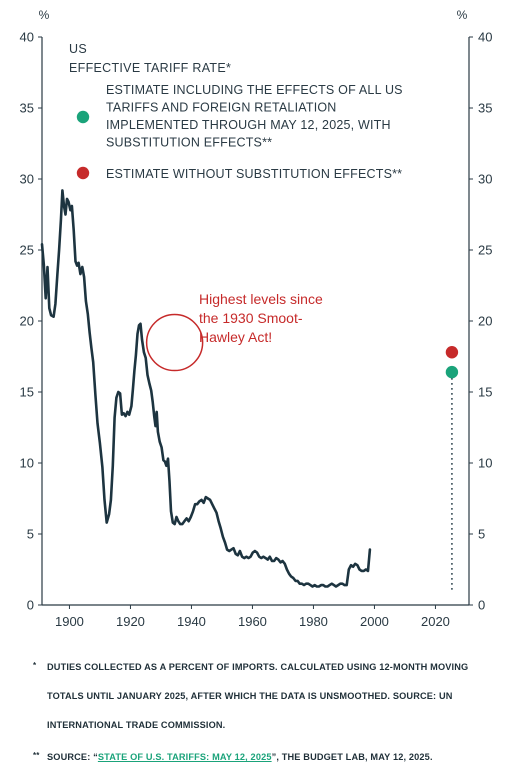  Describe the element at coordinates (27, 463) in the screenshot. I see `y-tick-label-left: 10` at that location.